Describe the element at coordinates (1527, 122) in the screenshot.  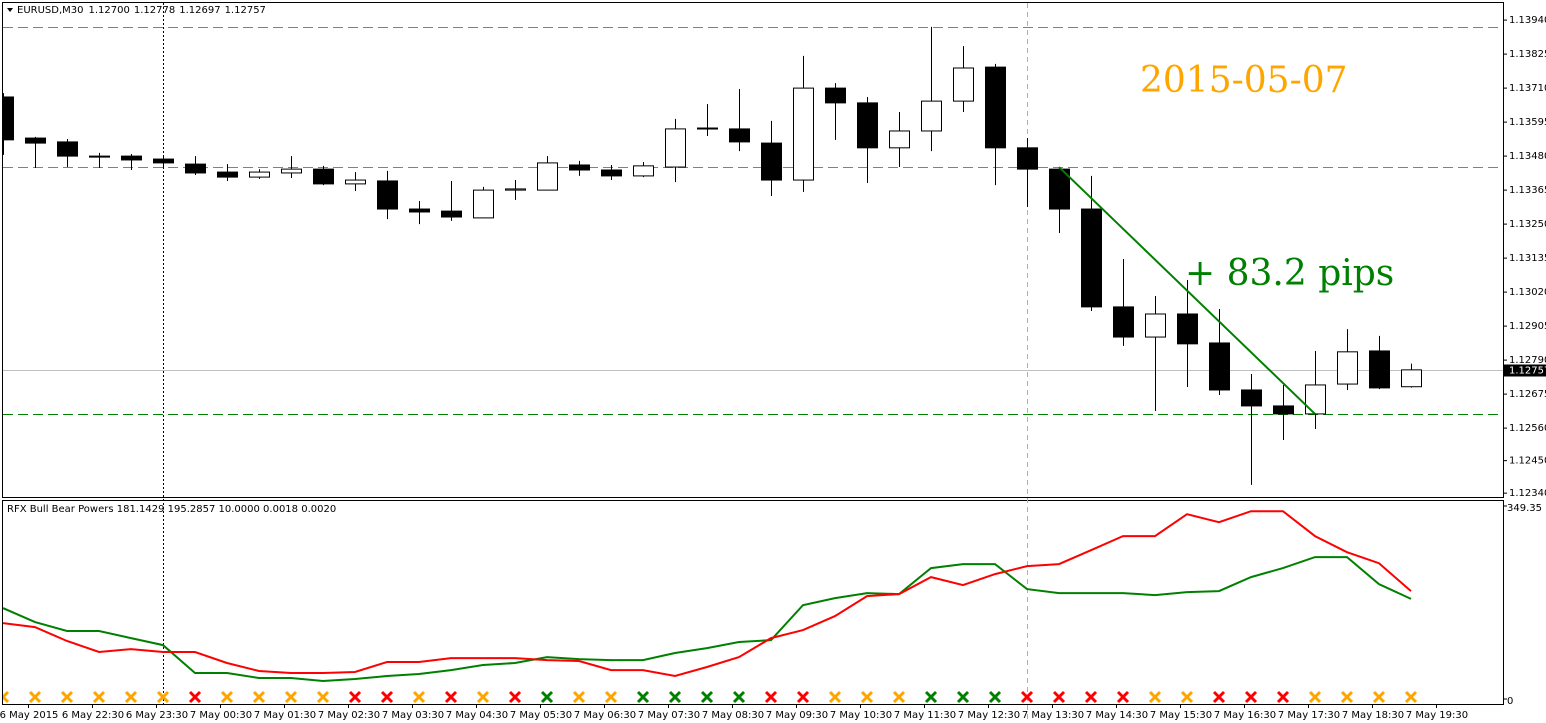
I see `y-tick-label: 1.13595` at that location.